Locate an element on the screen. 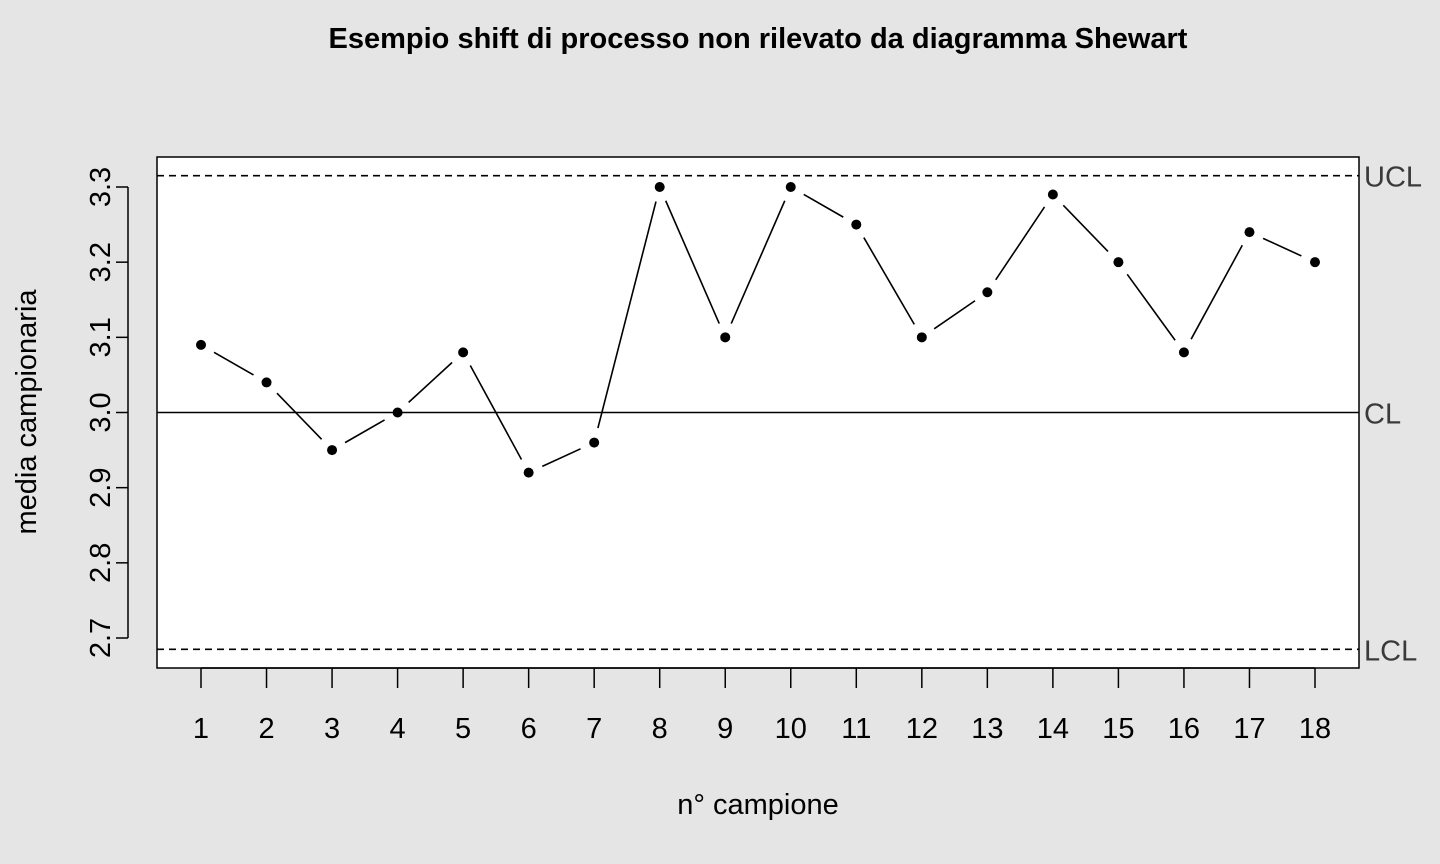 The image size is (1440, 864). x-tick-label: 18 is located at coordinates (1315, 729).